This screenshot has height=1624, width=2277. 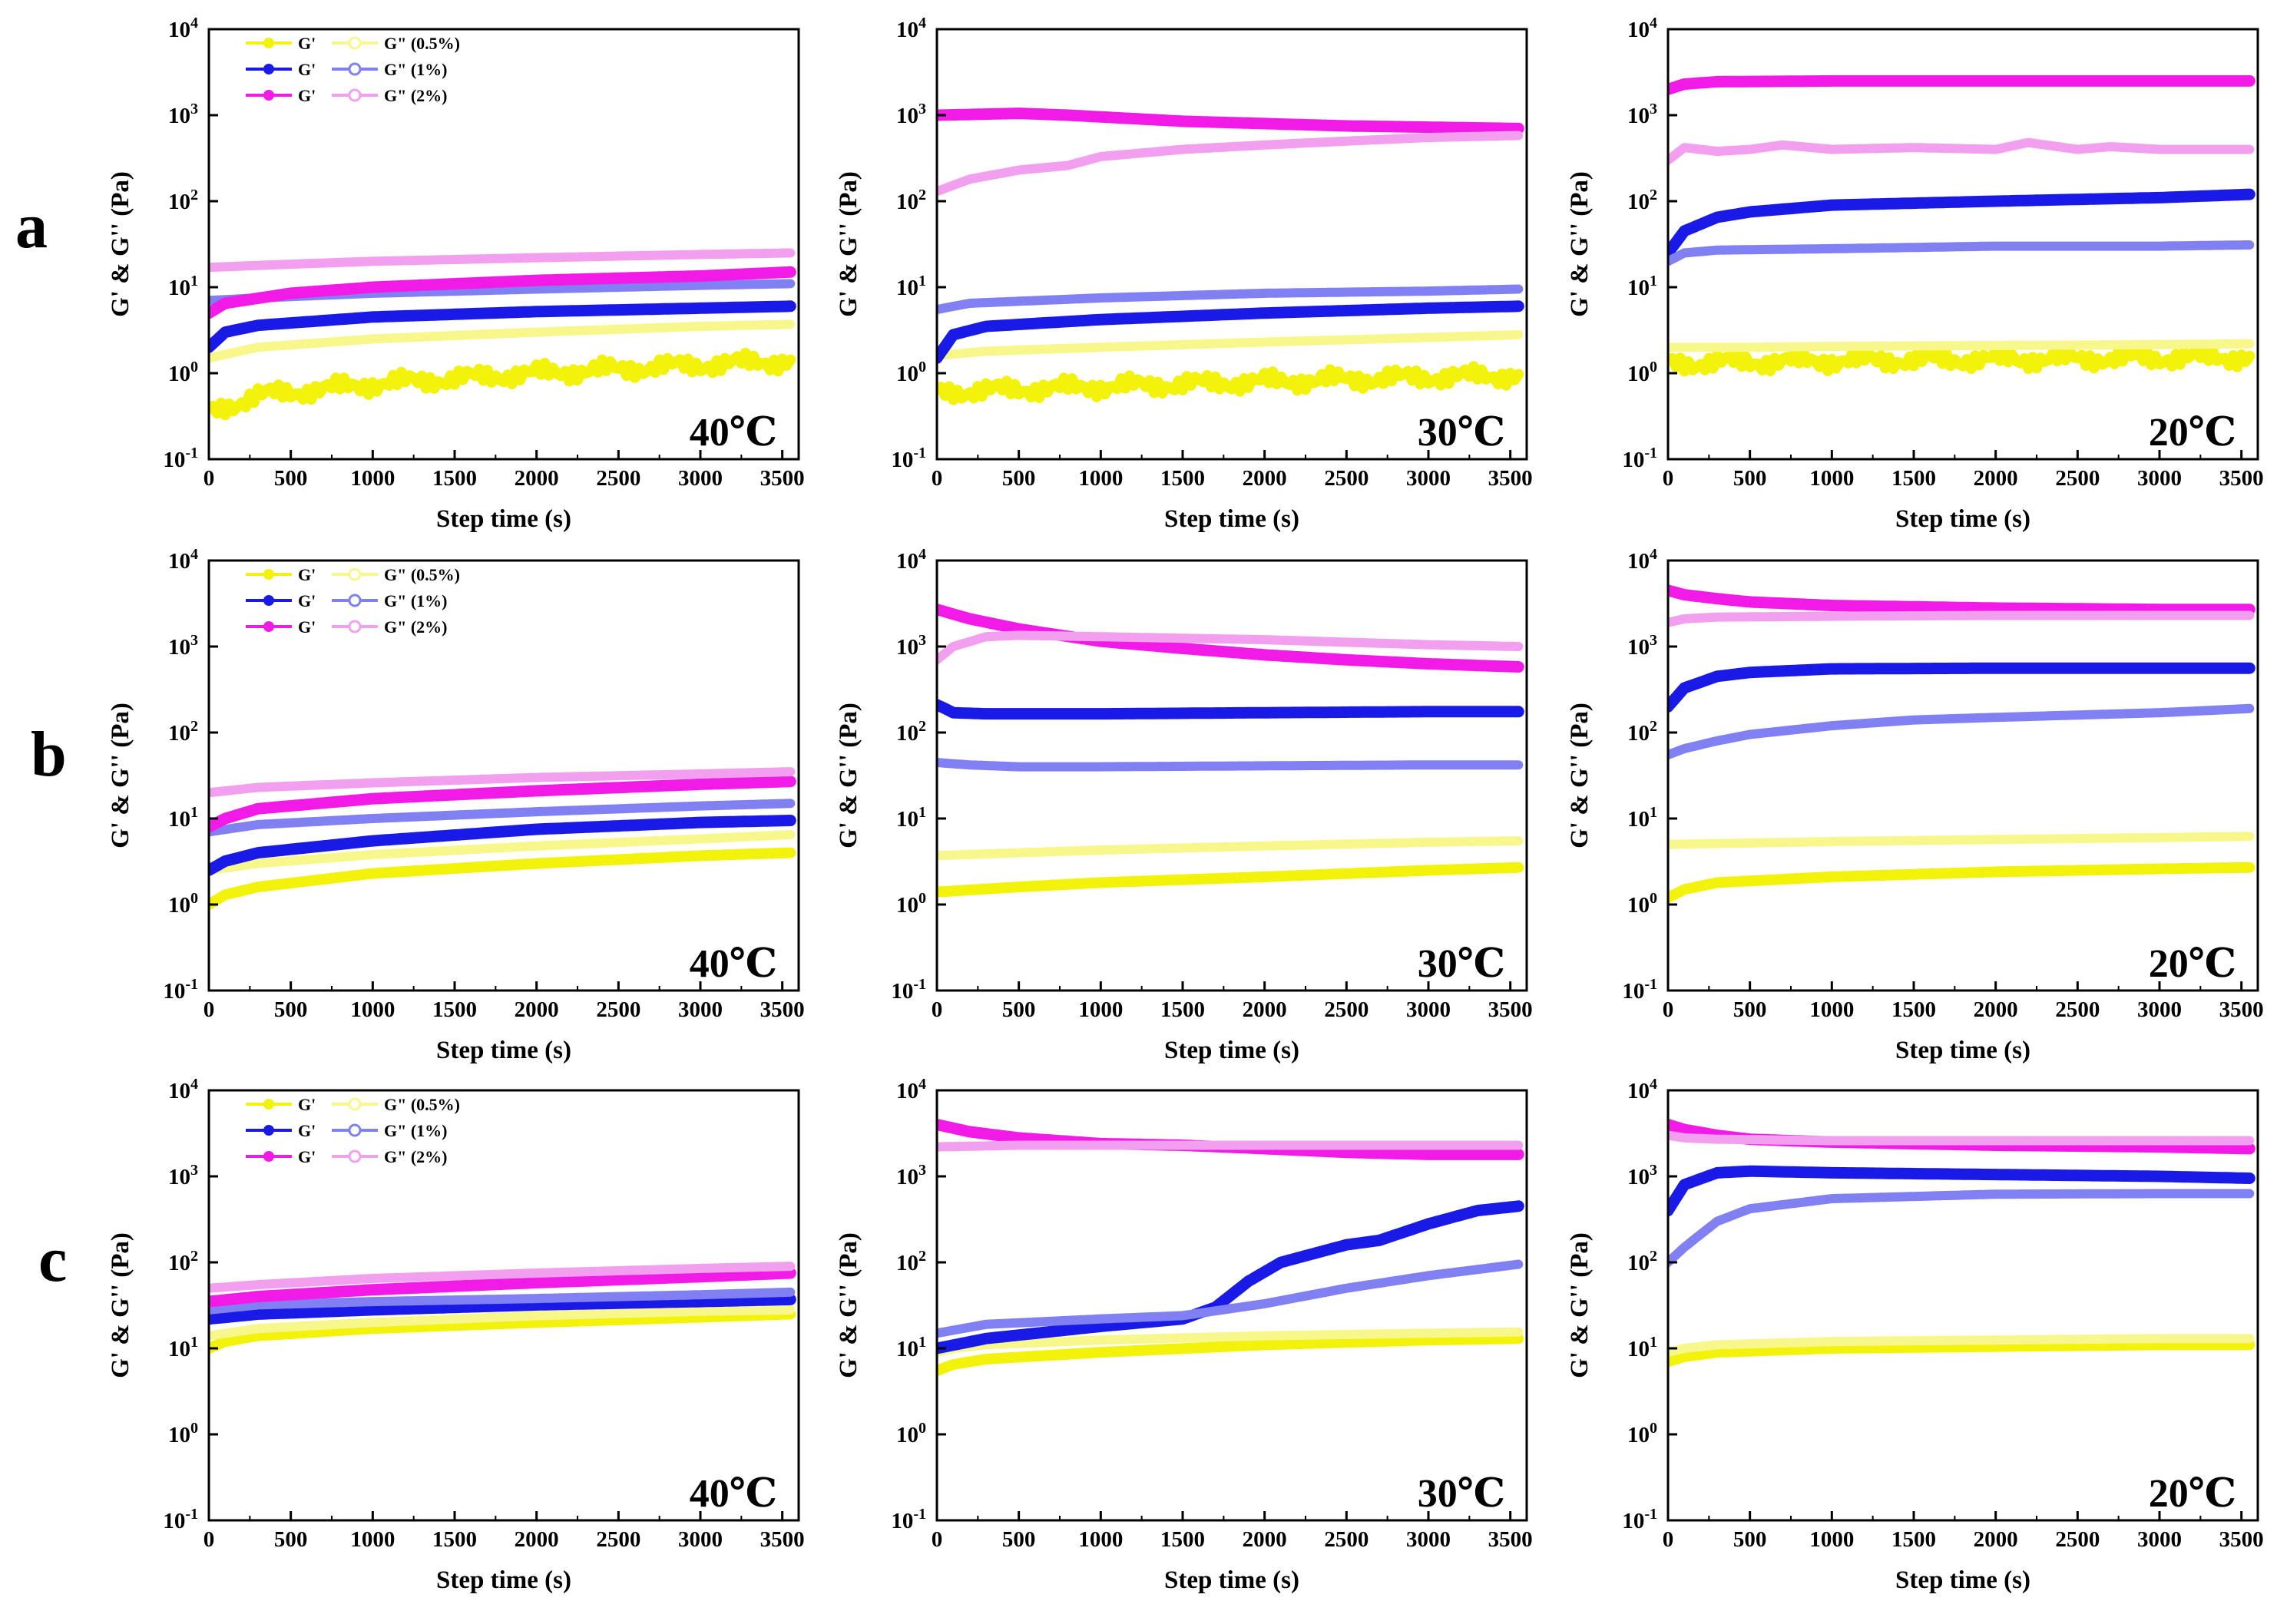 What do you see at coordinates (49, 754) in the screenshot?
I see `row-letter-b: b` at bounding box center [49, 754].